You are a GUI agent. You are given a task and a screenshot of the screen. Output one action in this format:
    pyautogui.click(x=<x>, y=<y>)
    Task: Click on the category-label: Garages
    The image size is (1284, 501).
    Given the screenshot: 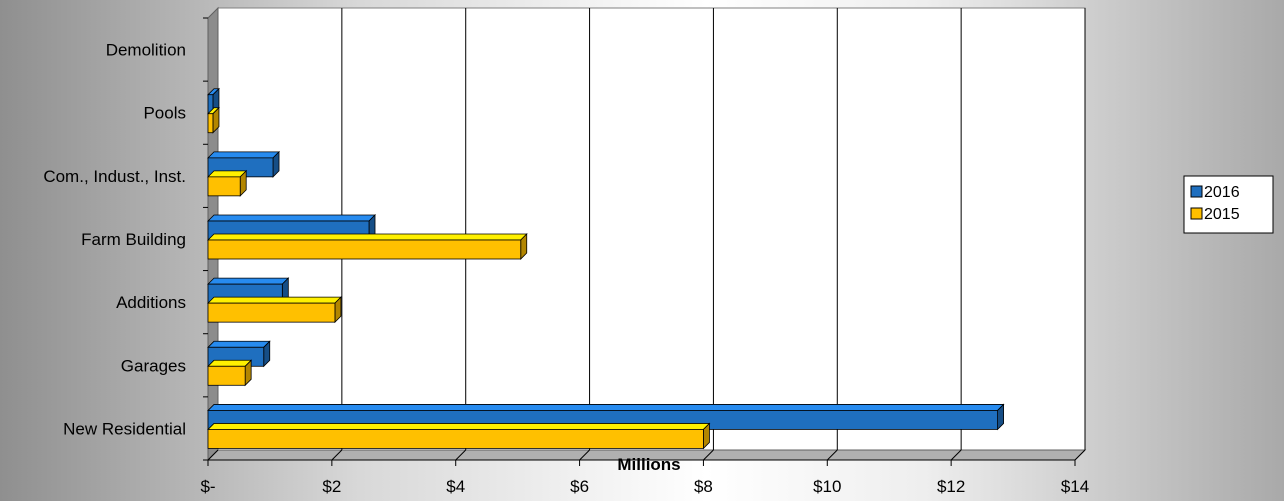 What is the action you would take?
    pyautogui.click(x=153, y=365)
    